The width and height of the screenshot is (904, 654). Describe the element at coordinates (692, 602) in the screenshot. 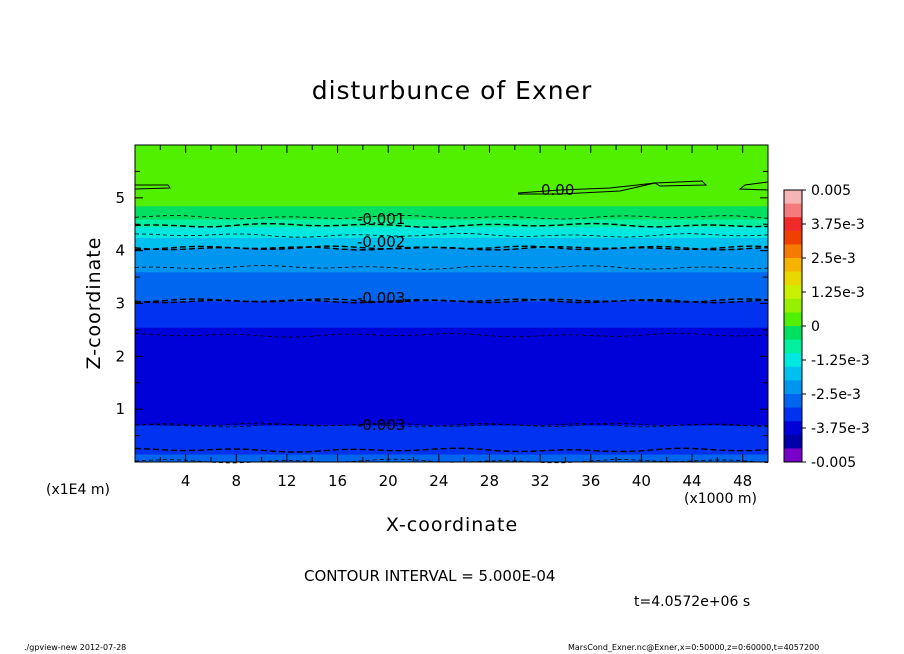

I see `time-label: t=4.0572e+06 s` at that location.